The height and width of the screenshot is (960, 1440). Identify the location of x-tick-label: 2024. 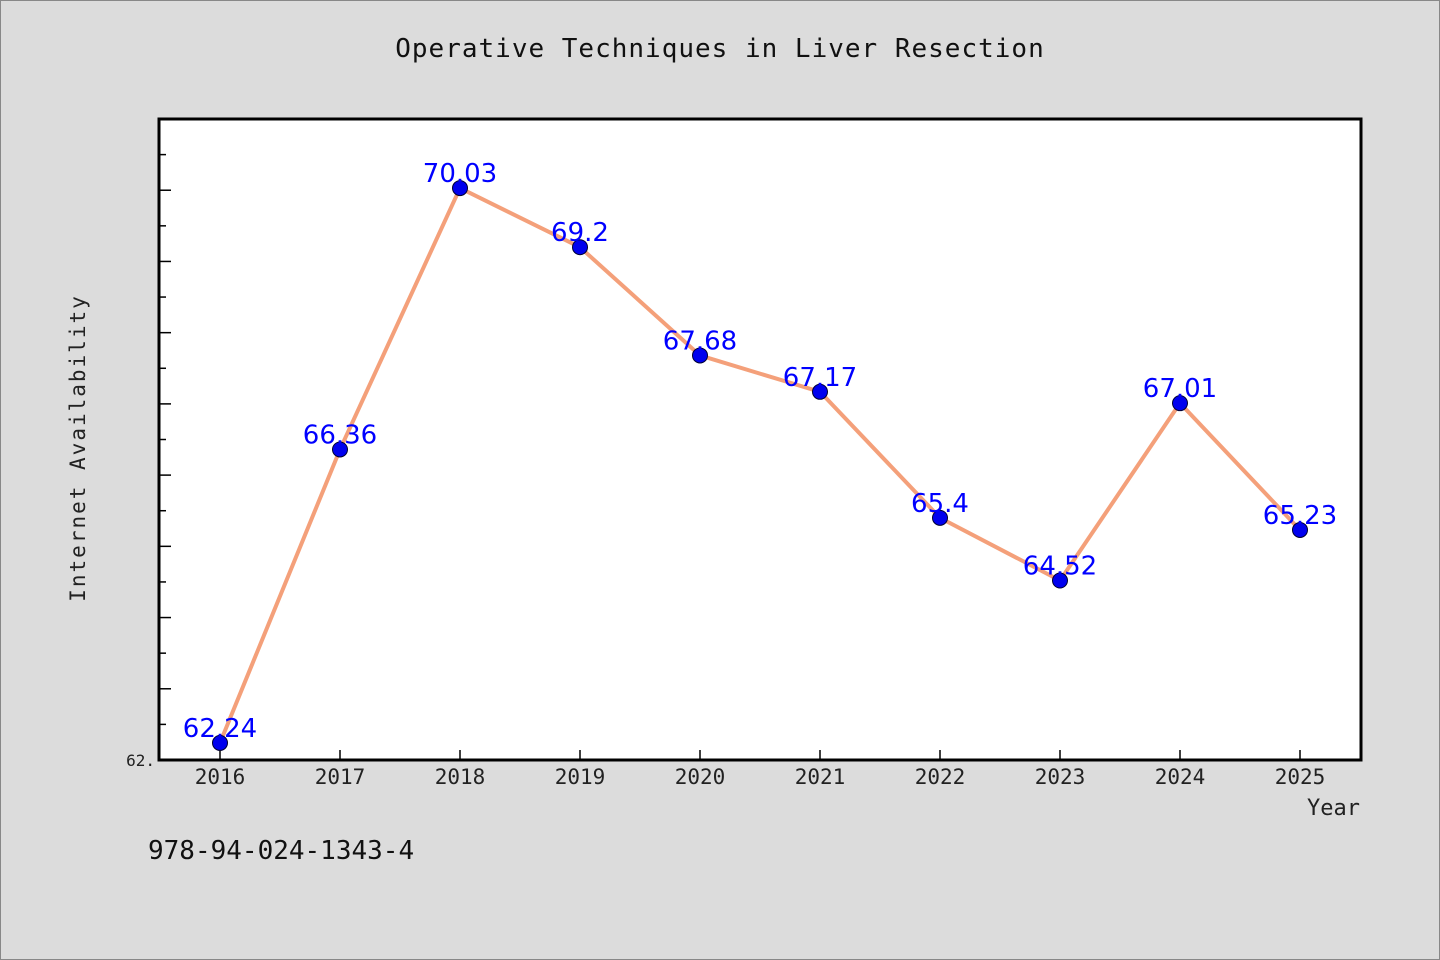
(1180, 777).